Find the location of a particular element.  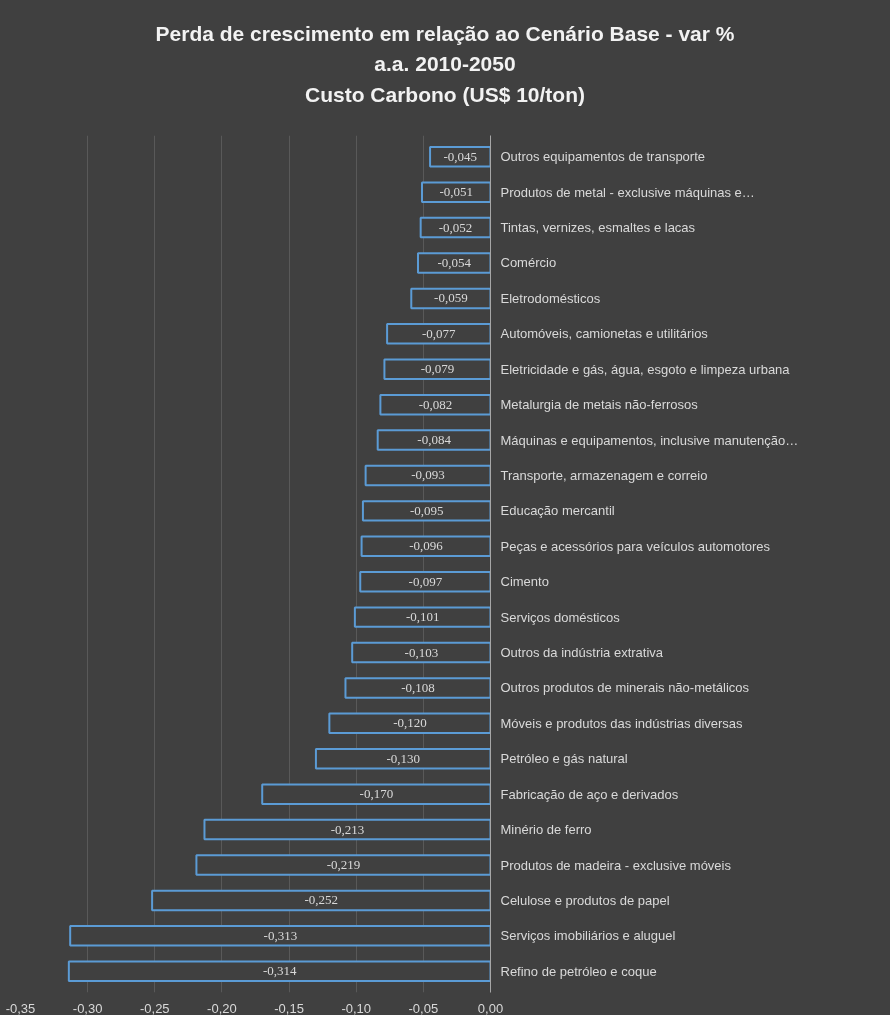

data-label: -0,103 is located at coordinates (421, 652).